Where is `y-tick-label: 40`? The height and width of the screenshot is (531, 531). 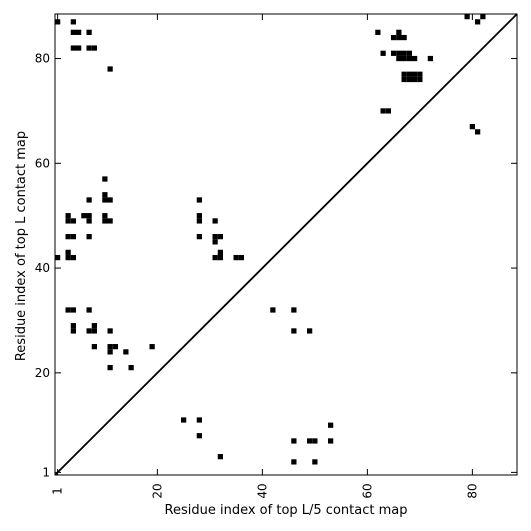 y-tick-label: 40 is located at coordinates (42, 268).